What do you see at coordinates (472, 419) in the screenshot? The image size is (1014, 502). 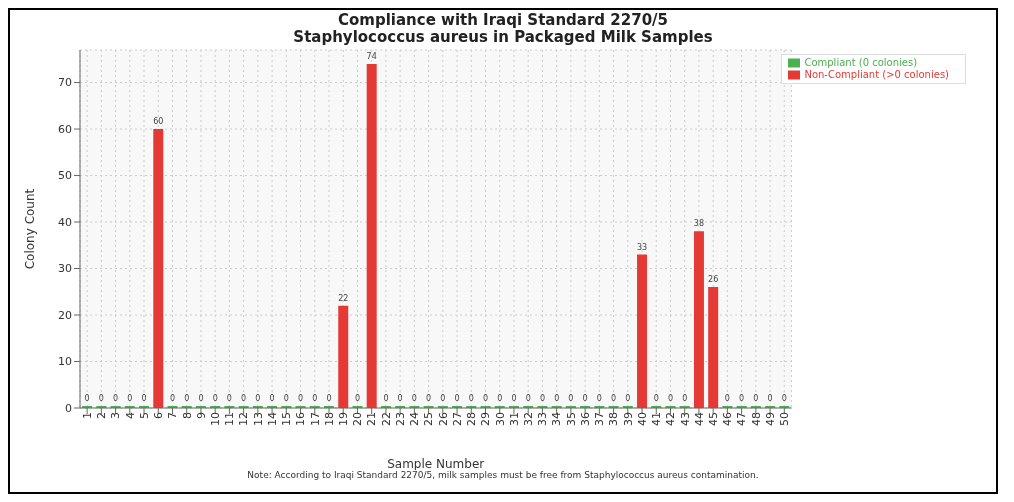 I see `x-tick-label: 28` at bounding box center [472, 419].